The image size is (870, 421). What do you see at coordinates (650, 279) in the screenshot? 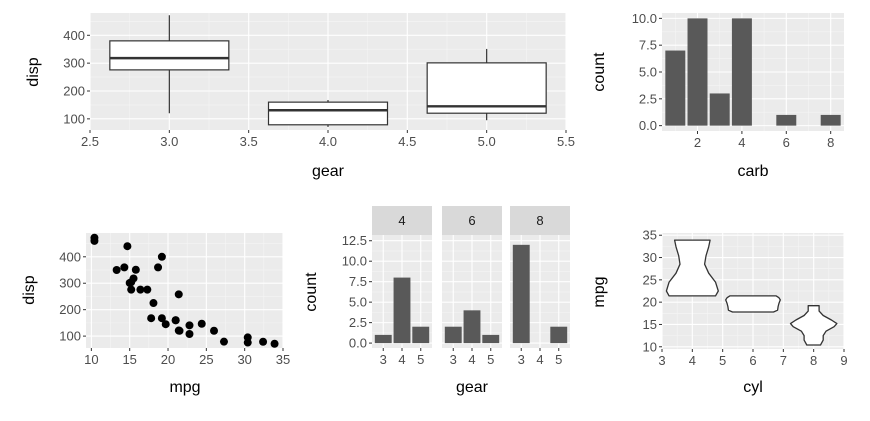
I see `y-tick-label: 25` at bounding box center [650, 279].